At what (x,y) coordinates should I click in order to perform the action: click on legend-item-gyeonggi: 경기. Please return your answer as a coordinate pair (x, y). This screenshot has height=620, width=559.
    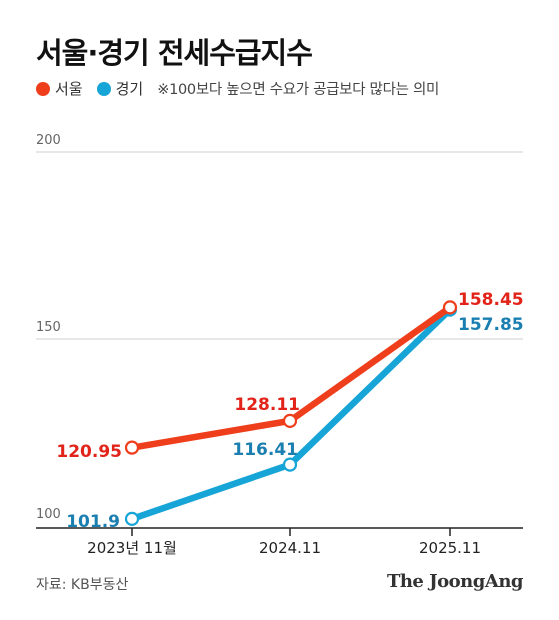
    Looking at the image, I should click on (120, 88).